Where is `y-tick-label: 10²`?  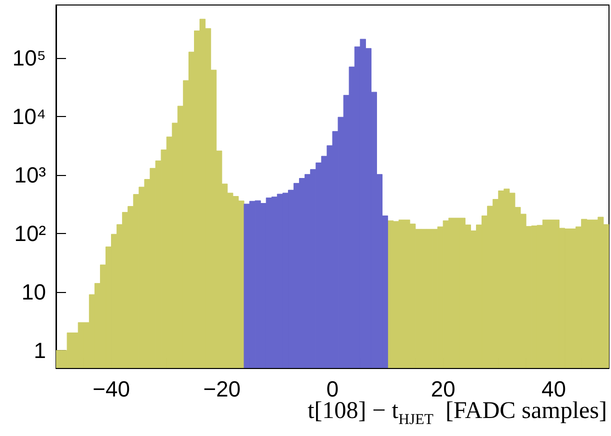
y-tick-label: 10² is located at coordinates (30, 233).